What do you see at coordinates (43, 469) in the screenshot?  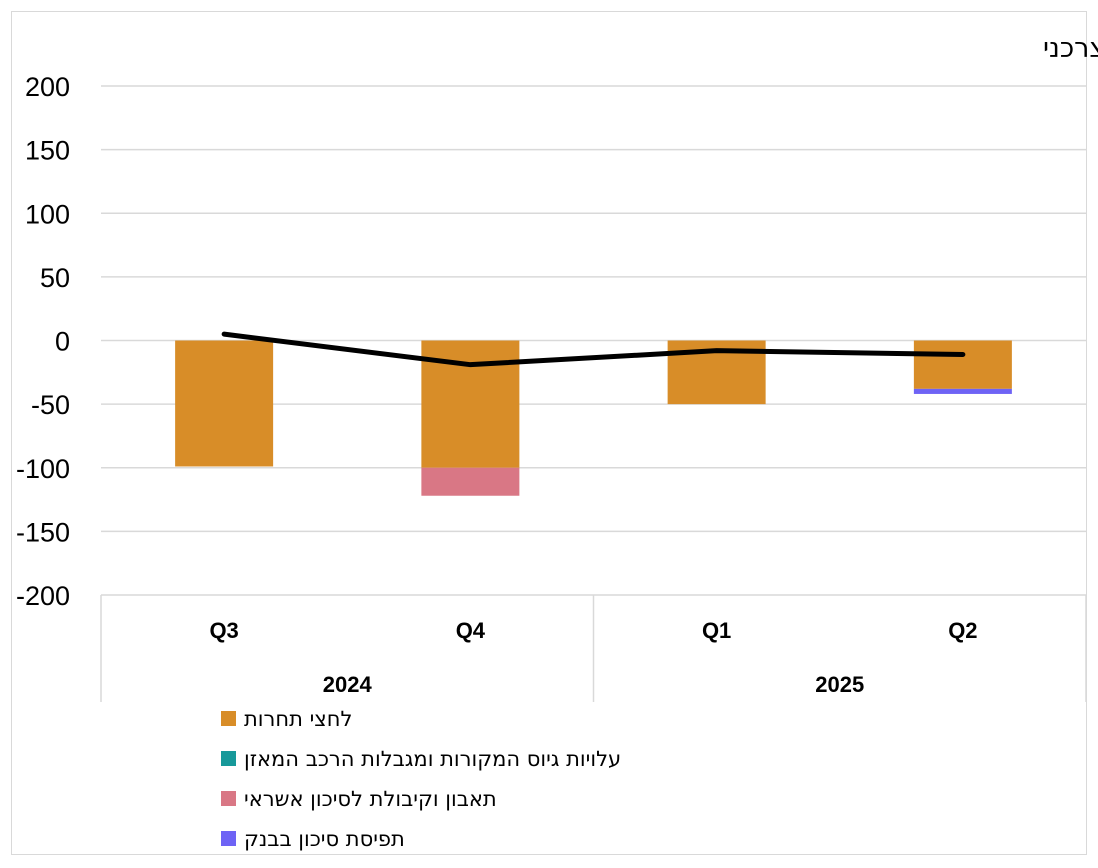 I see `y-tick-label: -100` at bounding box center [43, 469].